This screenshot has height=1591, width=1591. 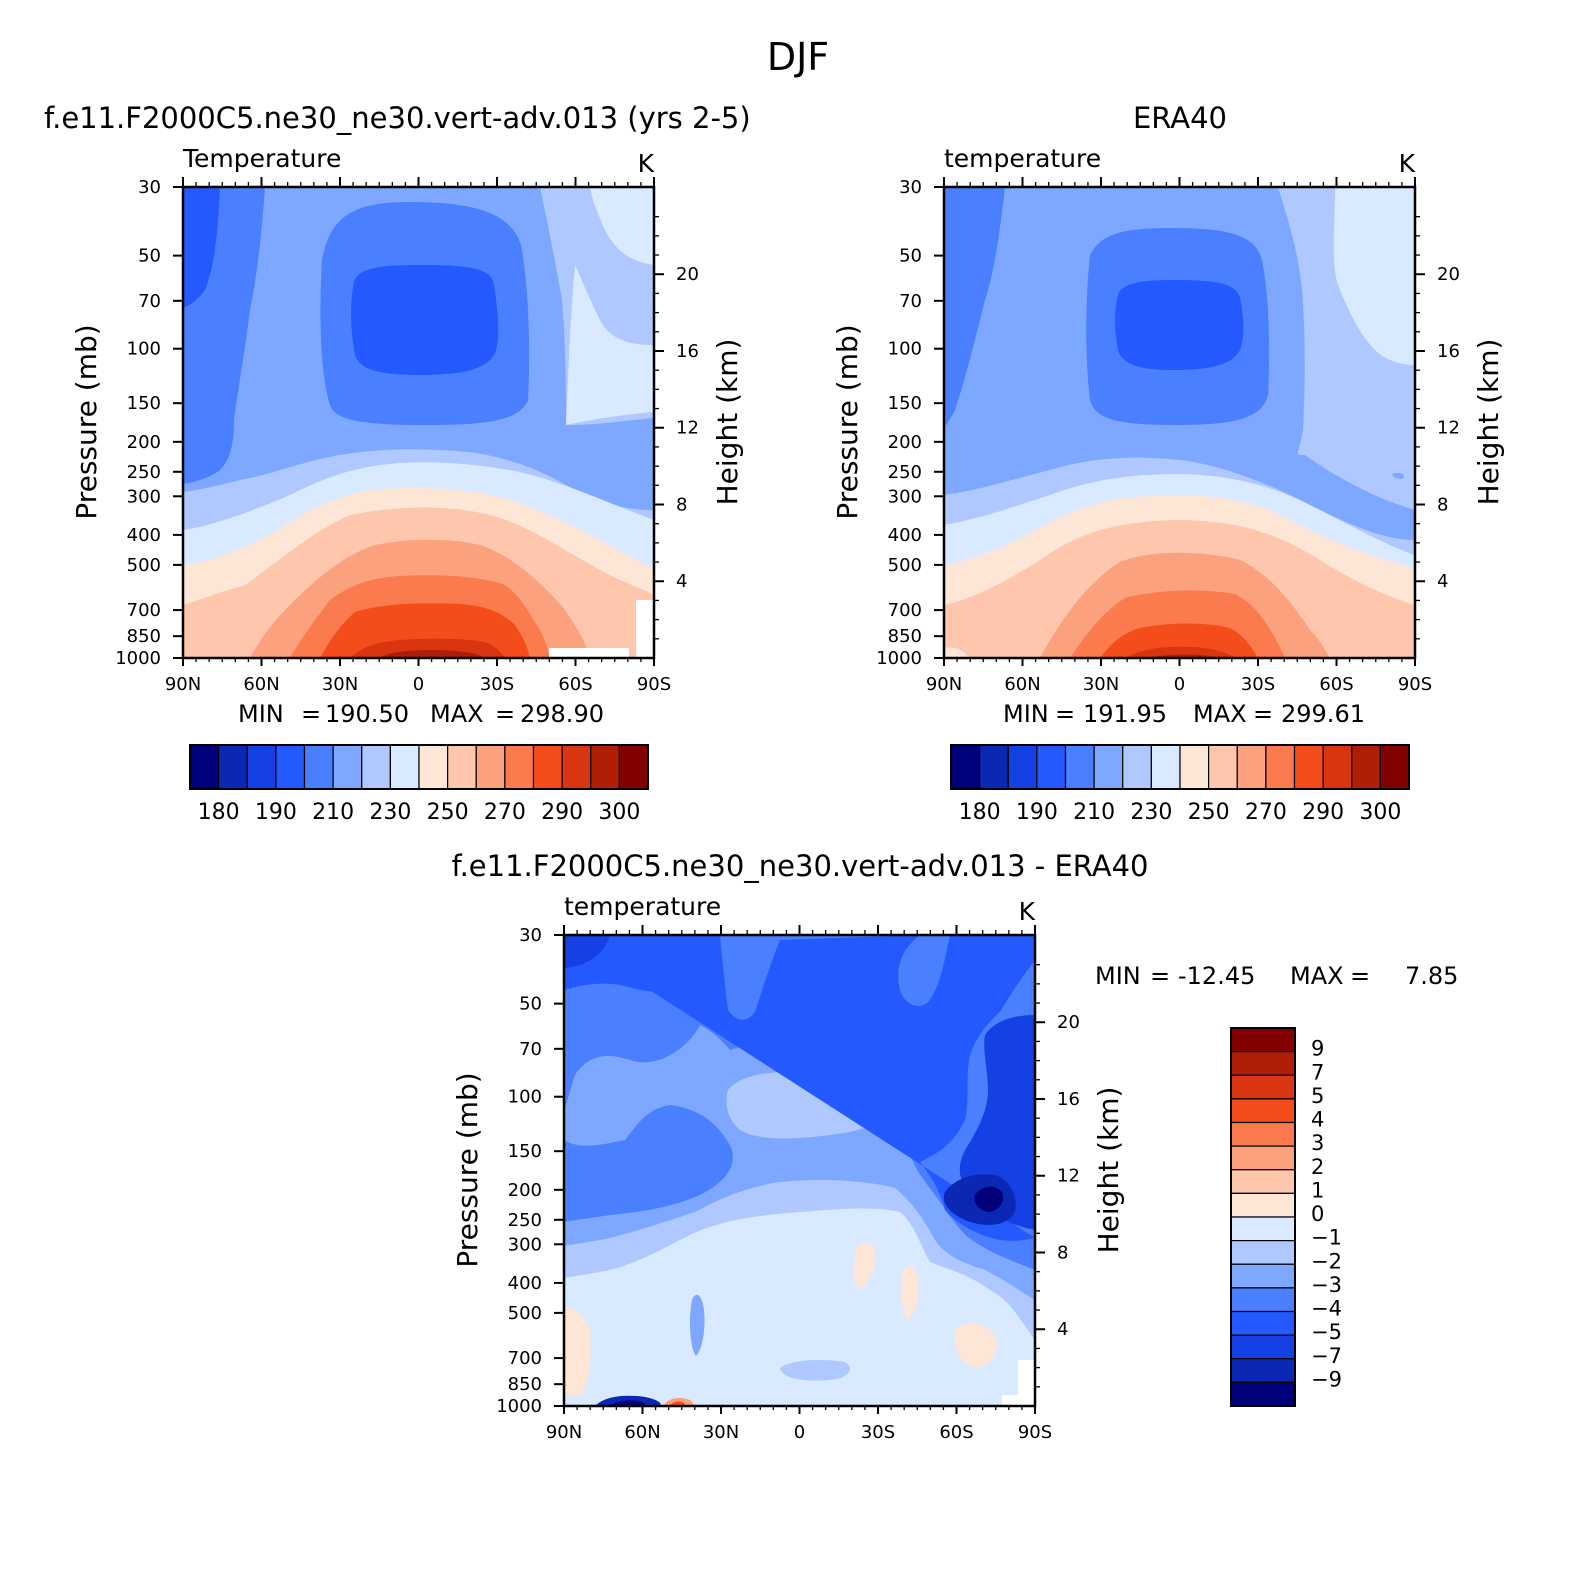 What do you see at coordinates (1220, 714) in the screenshot?
I see `max-label: MAX` at bounding box center [1220, 714].